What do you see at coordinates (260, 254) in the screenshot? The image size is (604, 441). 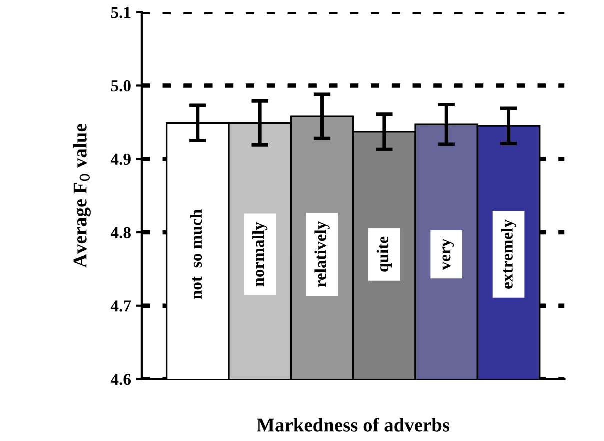 I see `x-tick-label: normally` at bounding box center [260, 254].